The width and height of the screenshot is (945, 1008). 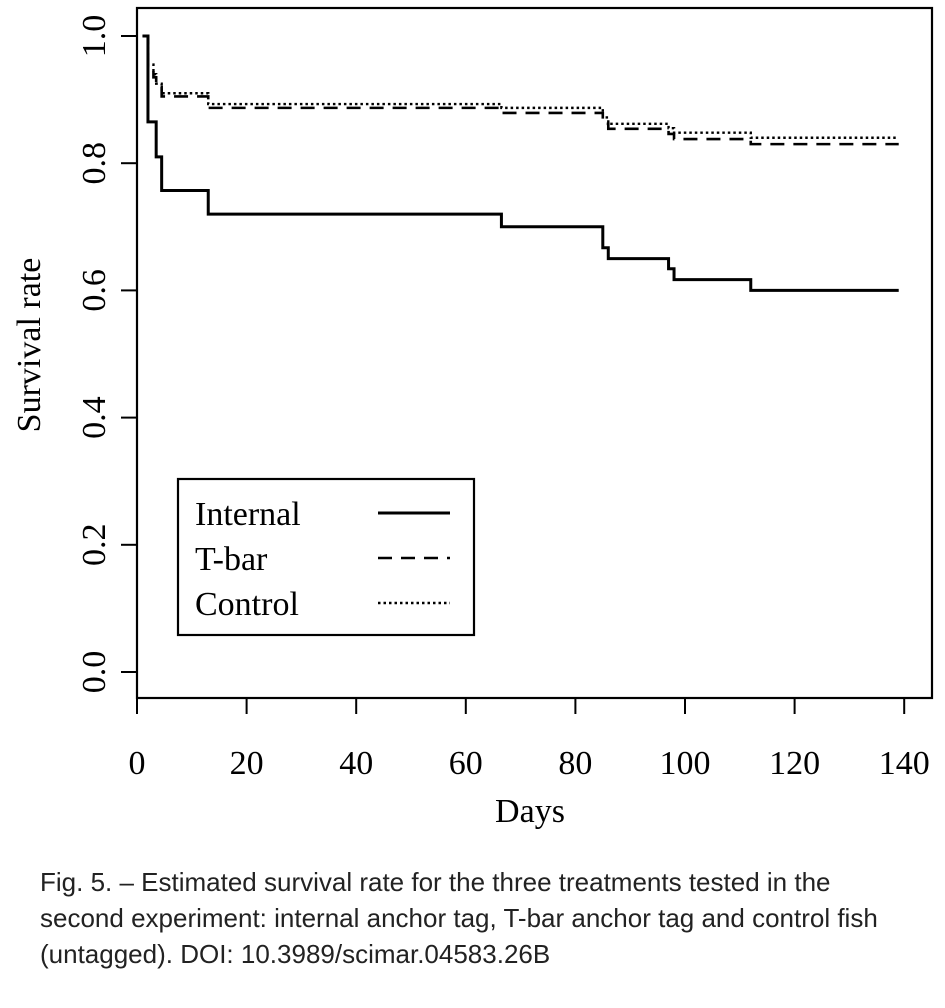 I want to click on y-tick-label: 0.0, so click(x=94, y=672).